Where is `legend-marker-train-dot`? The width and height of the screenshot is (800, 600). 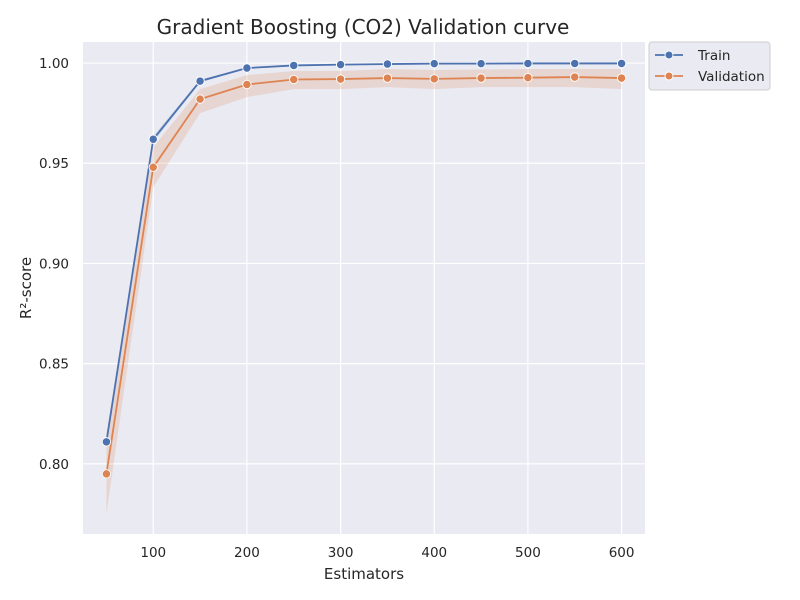
legend-marker-train-dot is located at coordinates (669, 55).